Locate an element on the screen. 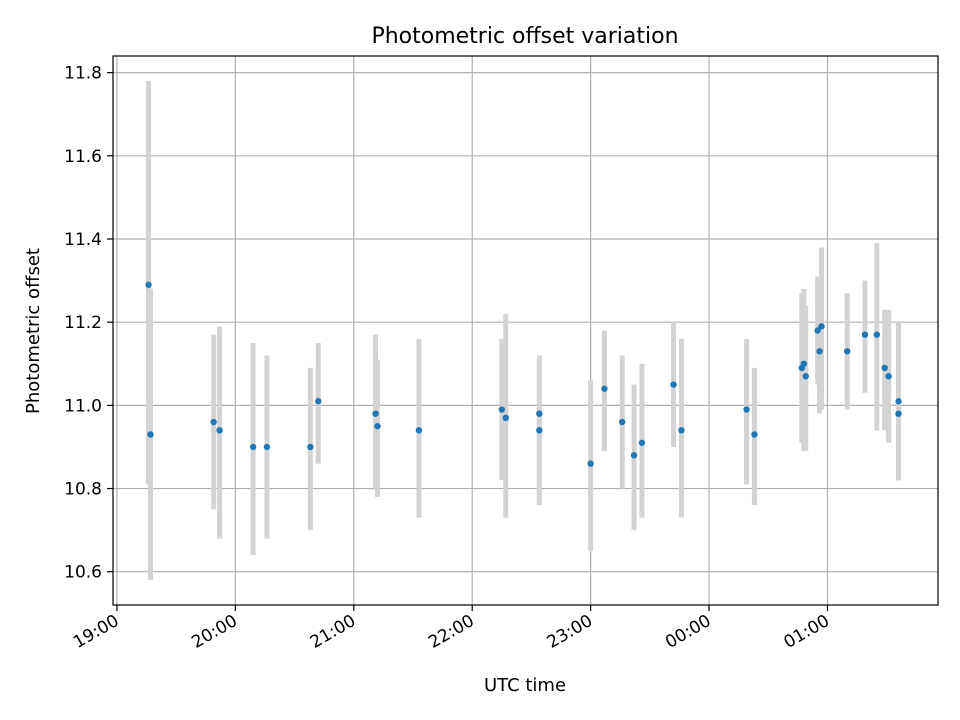  y-tick-label: 11.8 is located at coordinates (83, 74).